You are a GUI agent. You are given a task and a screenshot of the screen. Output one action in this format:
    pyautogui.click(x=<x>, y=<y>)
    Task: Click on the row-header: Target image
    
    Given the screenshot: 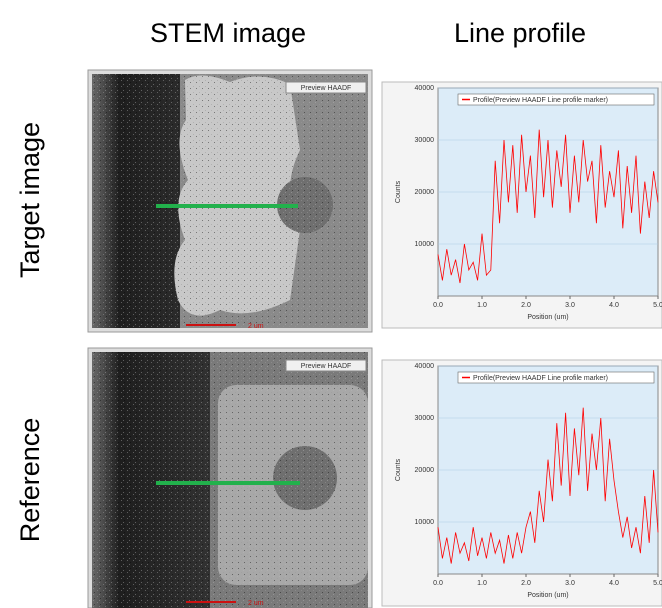 What is the action you would take?
    pyautogui.click(x=30, y=200)
    